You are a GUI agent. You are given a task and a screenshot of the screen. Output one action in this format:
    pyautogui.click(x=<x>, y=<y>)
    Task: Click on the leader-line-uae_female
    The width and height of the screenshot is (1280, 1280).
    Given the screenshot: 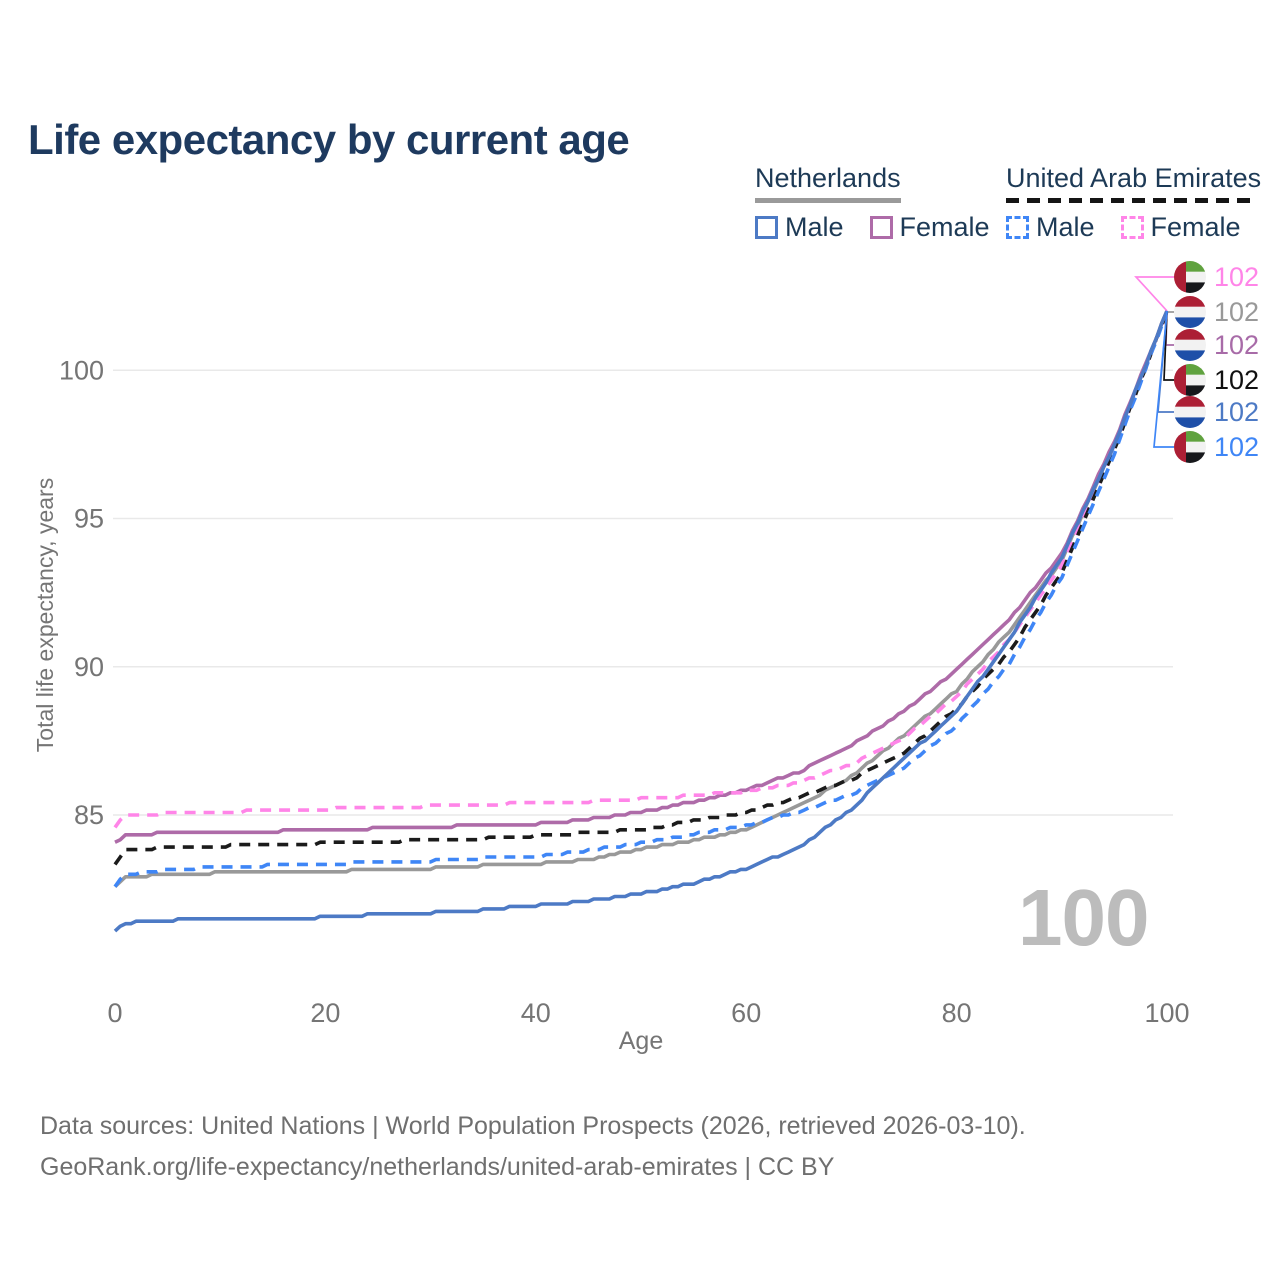 What is the action you would take?
    pyautogui.click(x=1154, y=294)
    